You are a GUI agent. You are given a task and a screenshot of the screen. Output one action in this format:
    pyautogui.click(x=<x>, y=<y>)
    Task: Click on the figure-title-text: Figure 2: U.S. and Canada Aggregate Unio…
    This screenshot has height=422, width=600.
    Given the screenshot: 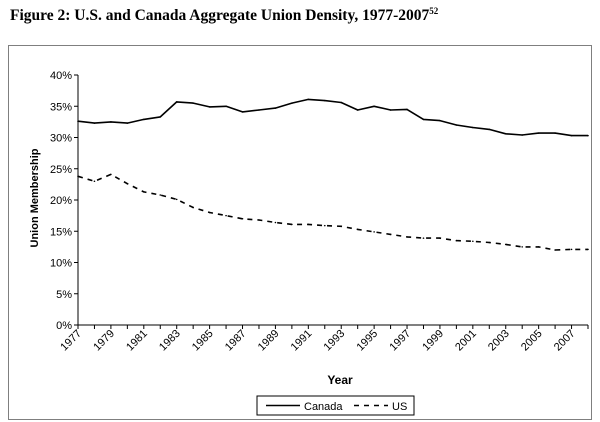 What is the action you would take?
    pyautogui.click(x=220, y=16)
    